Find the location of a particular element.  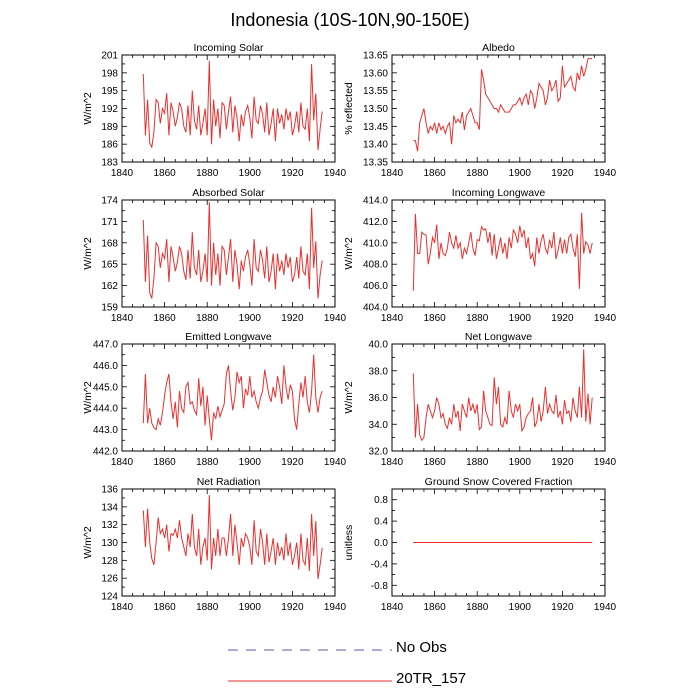

panel-title-emitted-longwave: Emitted Longwave is located at coordinates (228, 337).